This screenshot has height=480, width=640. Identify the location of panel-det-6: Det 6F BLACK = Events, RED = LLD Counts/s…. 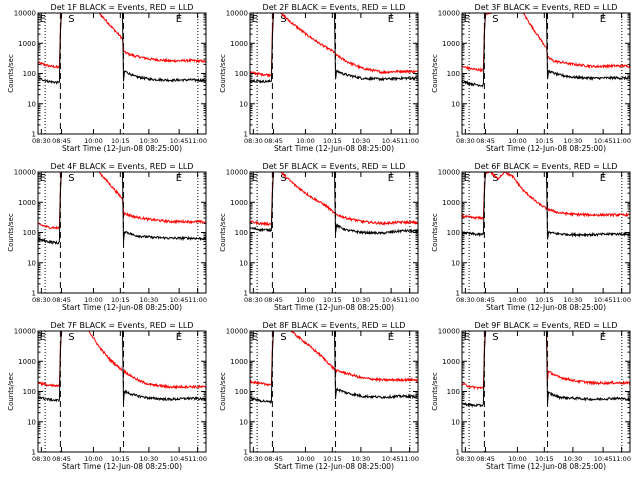
(531, 237).